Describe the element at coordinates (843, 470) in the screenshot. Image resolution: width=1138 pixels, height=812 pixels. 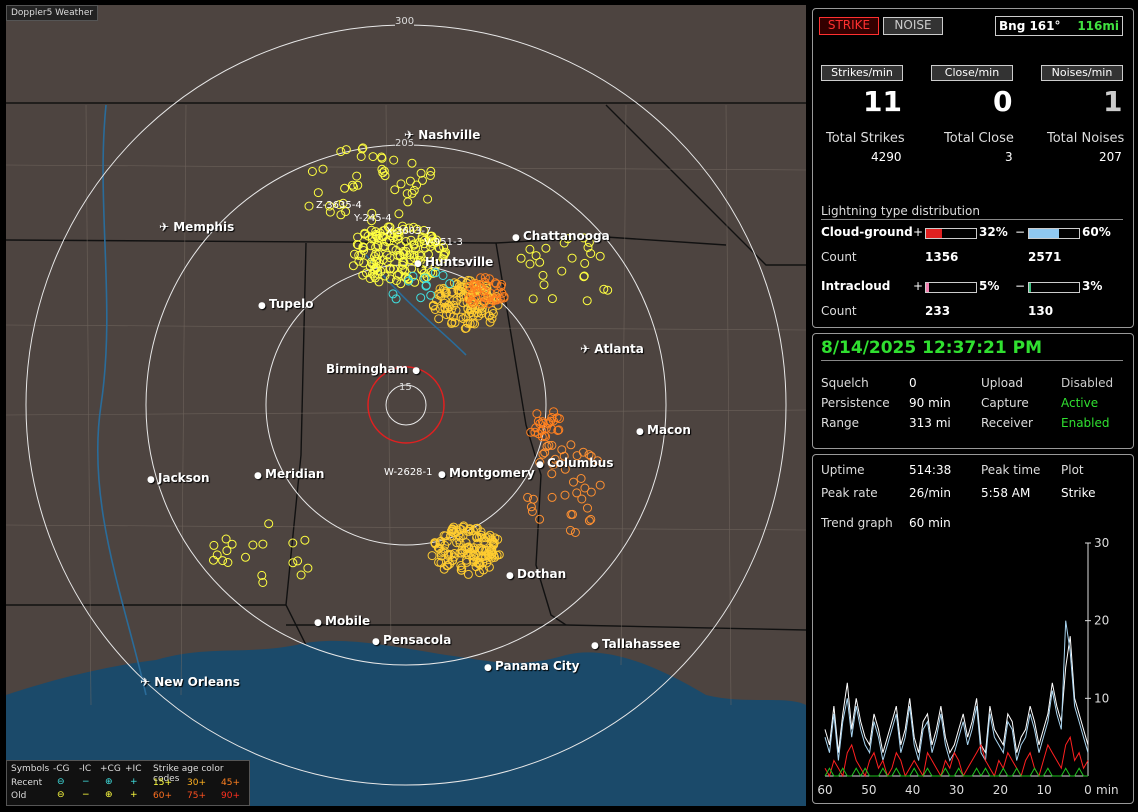
I see `uptime-label: Uptime` at that location.